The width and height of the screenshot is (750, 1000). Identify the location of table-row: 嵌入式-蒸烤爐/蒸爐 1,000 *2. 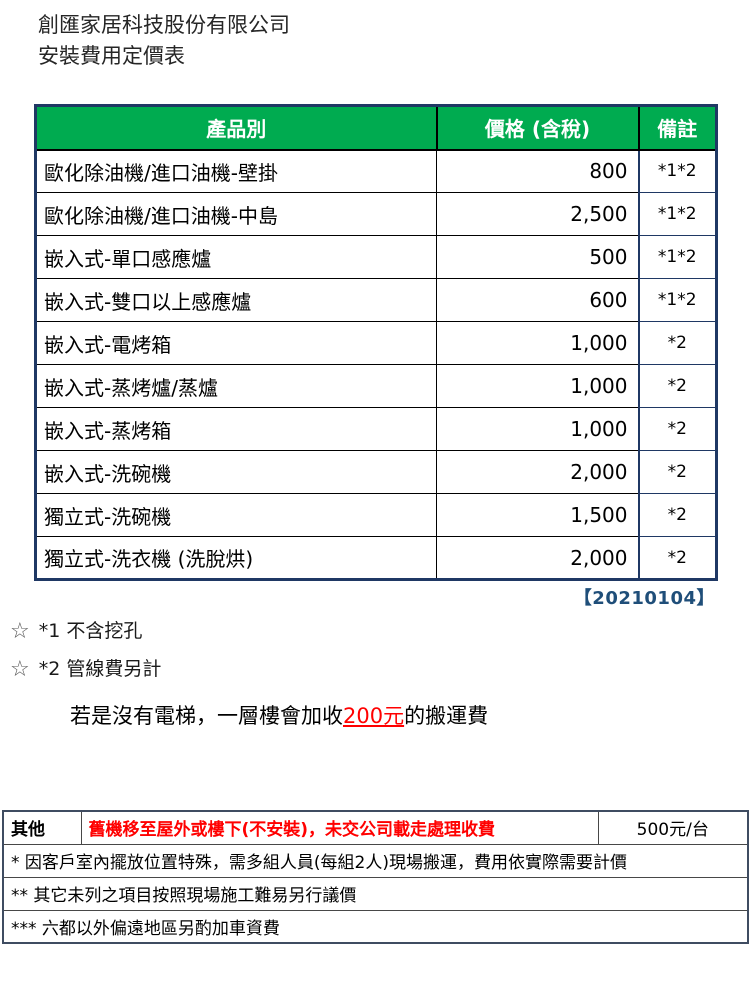
(376, 386).